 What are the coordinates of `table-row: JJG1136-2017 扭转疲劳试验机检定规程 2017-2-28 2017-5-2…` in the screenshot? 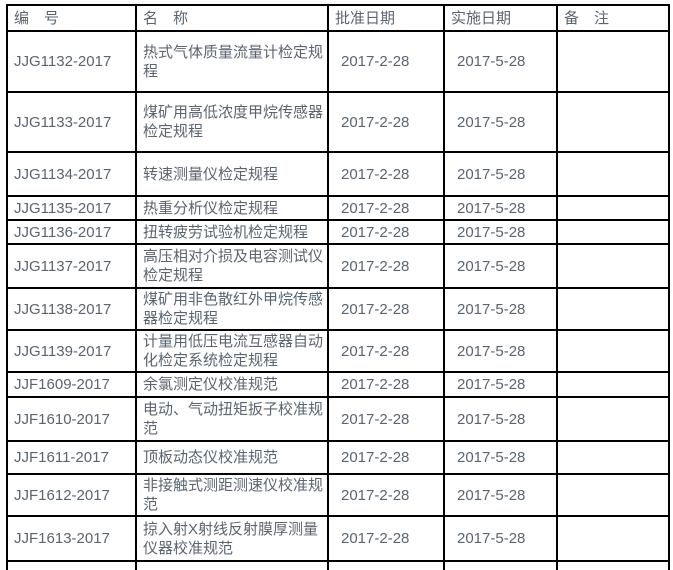 It's located at (338, 232).